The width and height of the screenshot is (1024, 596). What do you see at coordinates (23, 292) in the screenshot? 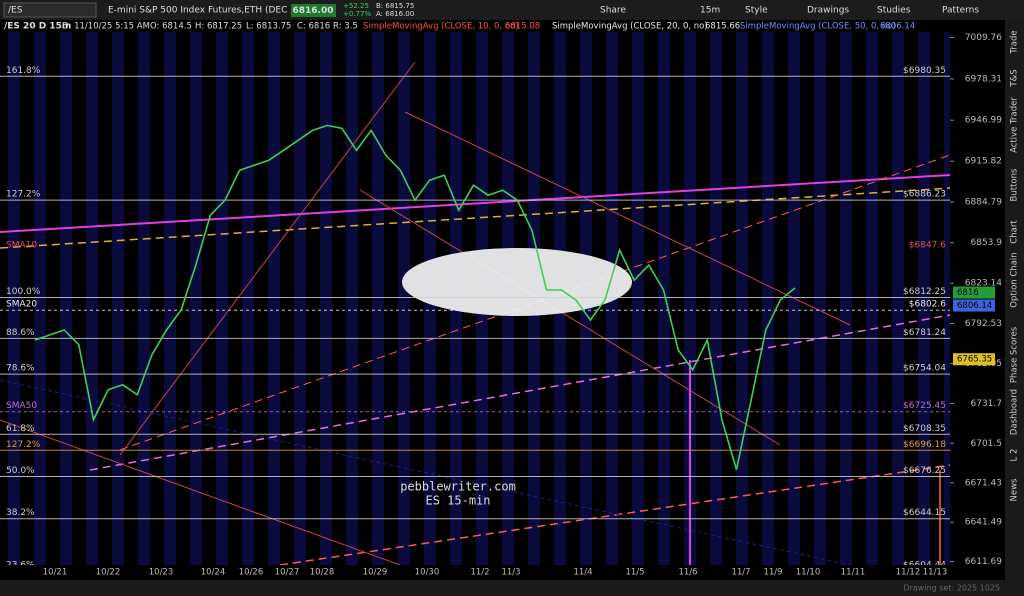
I see `level-label: 100.0%` at bounding box center [23, 292].